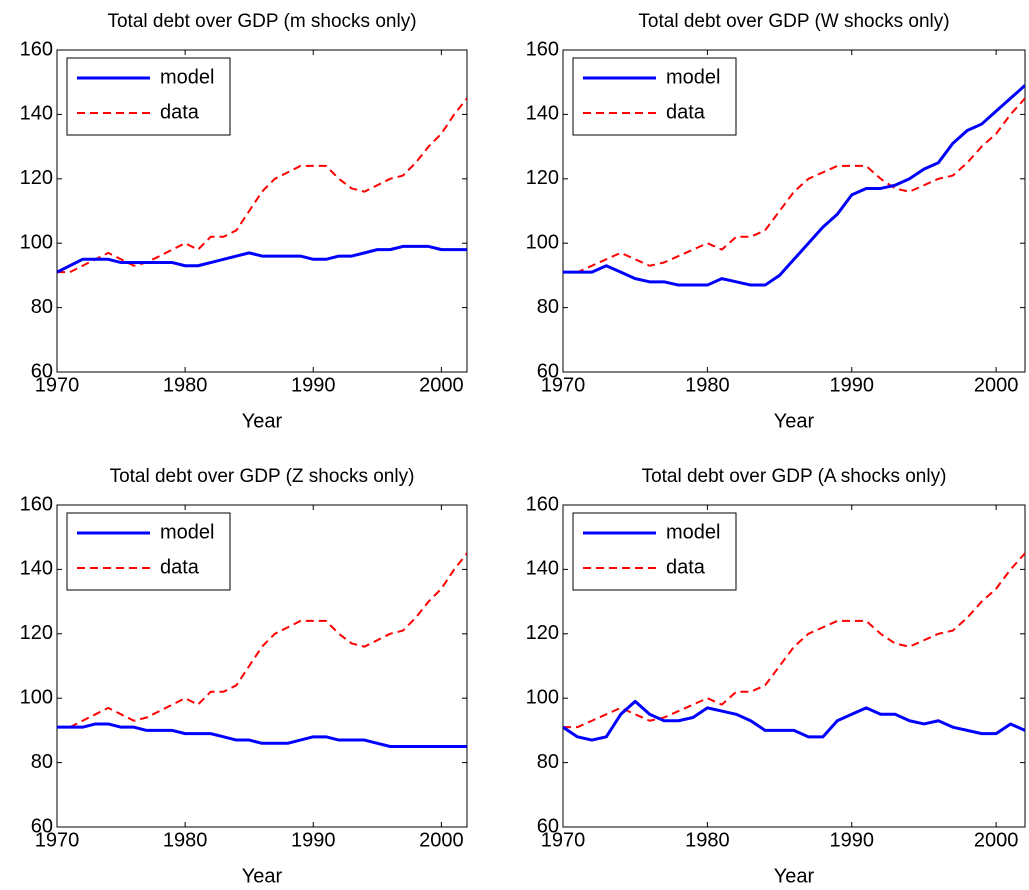 This screenshot has width=1029, height=890. I want to click on chart-title: Total debt over GDP (A shocks only), so click(794, 476).